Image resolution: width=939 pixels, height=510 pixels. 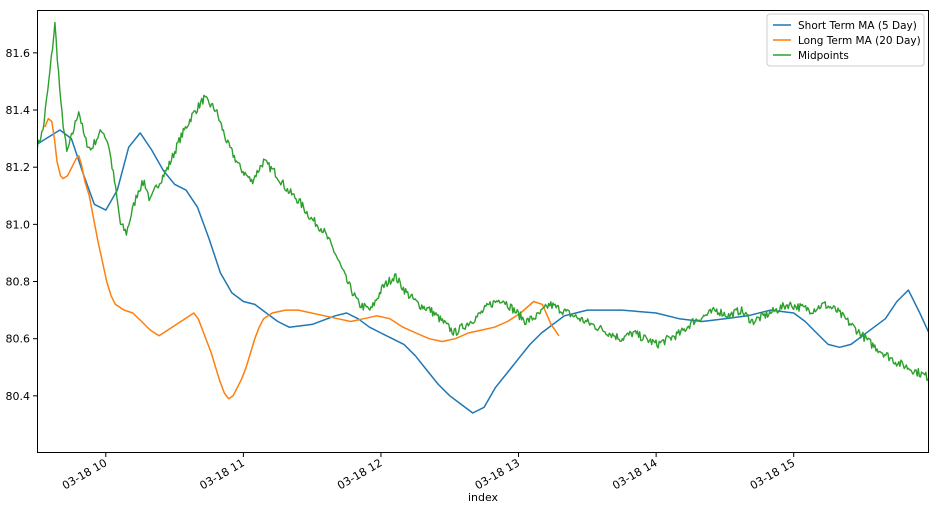 I want to click on y-tick-label: 81.0, so click(x=18, y=224).